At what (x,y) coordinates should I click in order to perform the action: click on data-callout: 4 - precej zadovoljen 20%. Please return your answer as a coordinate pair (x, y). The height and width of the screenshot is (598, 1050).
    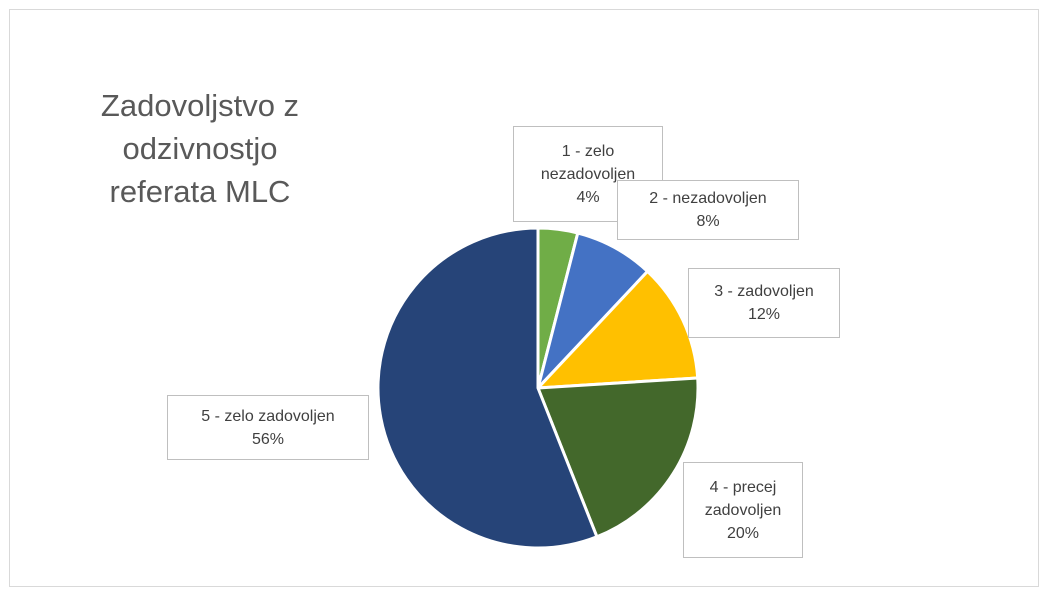
    Looking at the image, I should click on (743, 510).